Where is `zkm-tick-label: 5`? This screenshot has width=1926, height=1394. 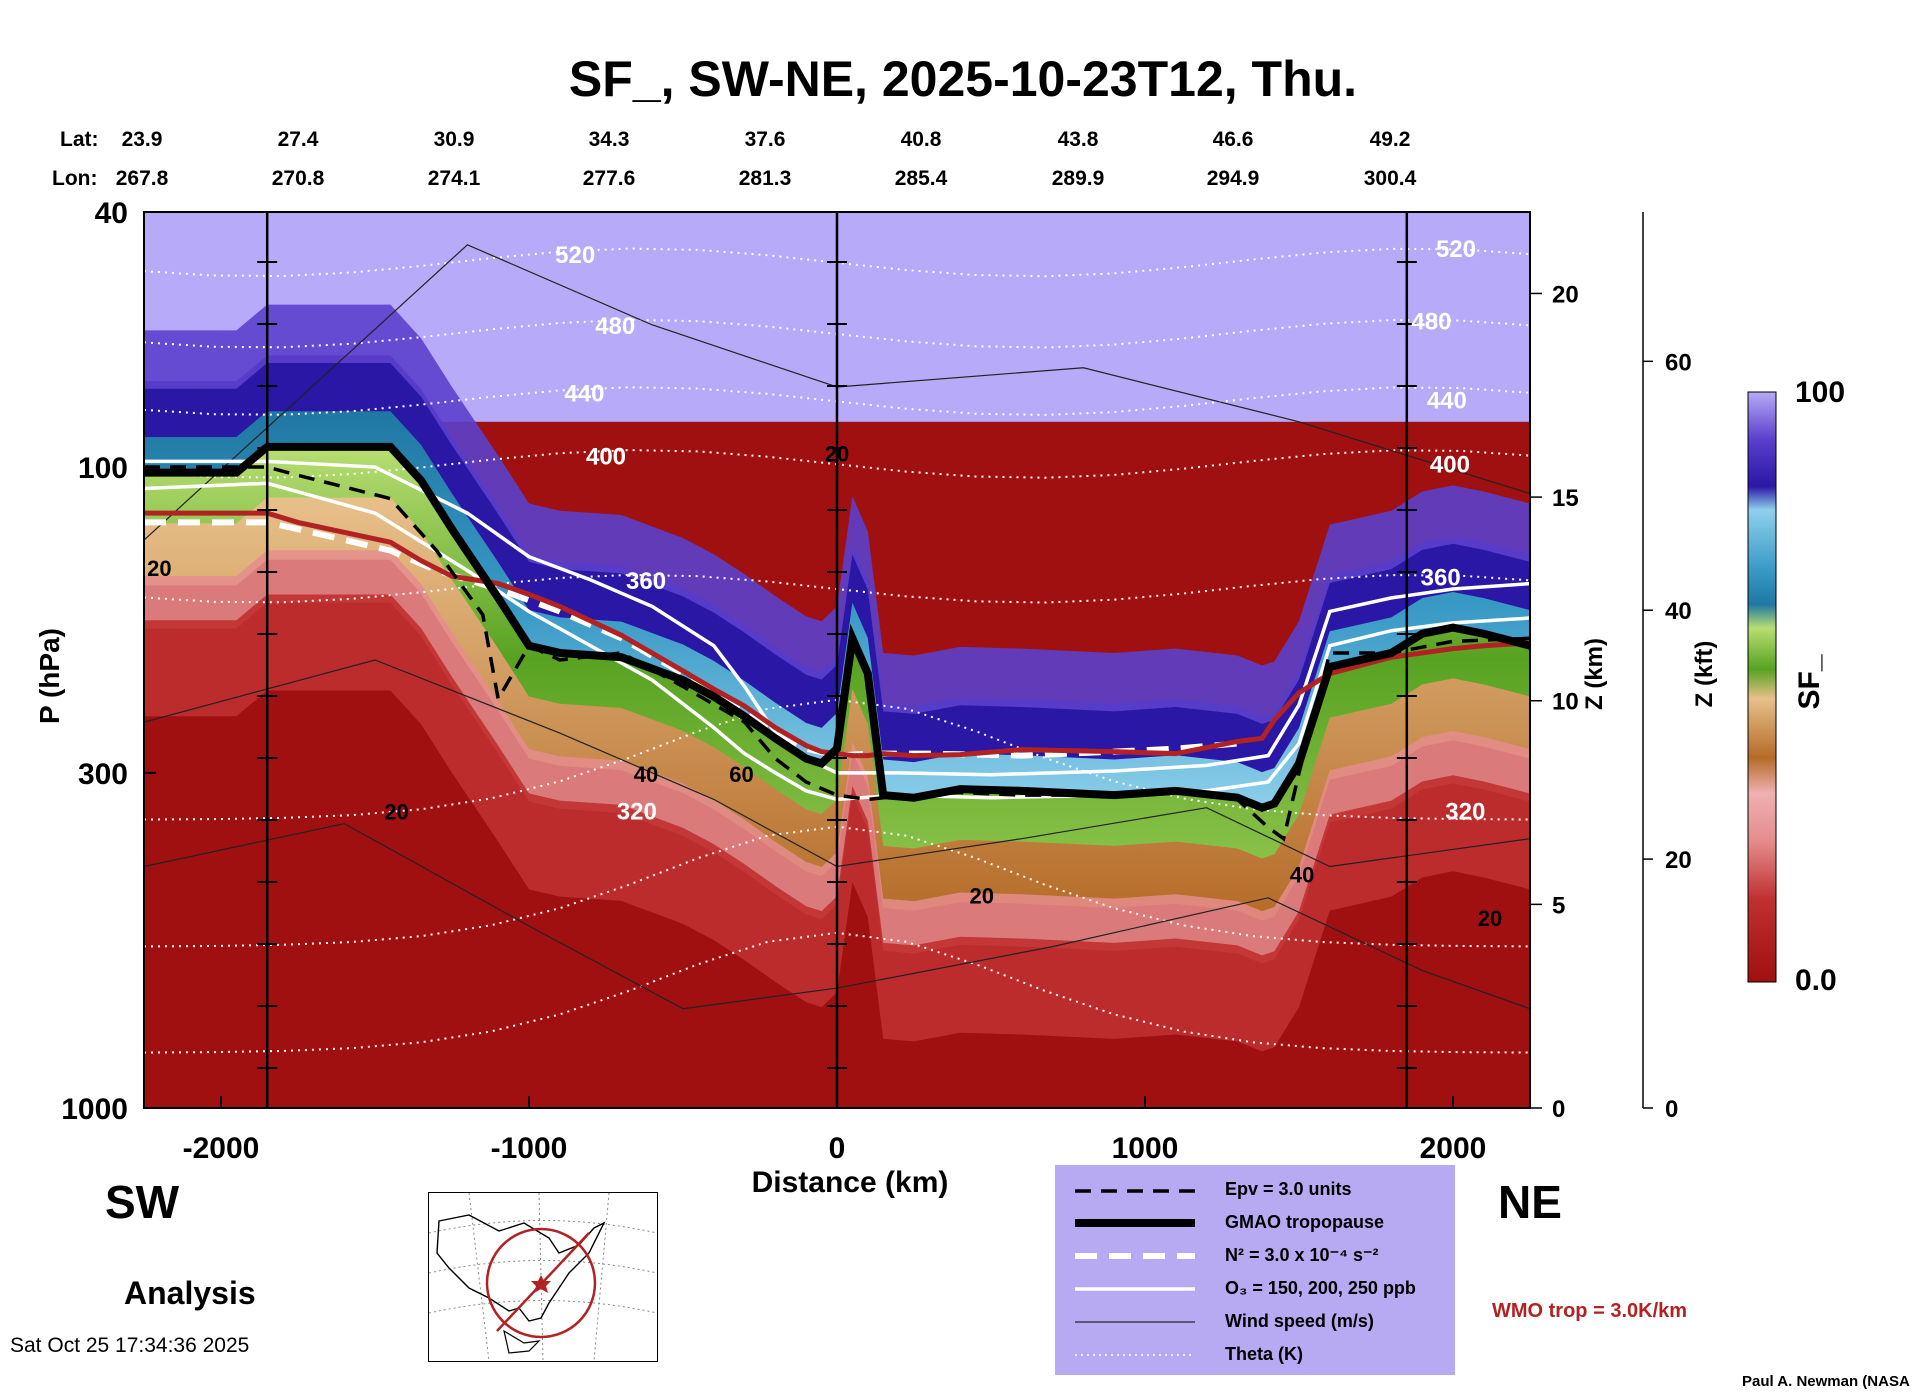
zkm-tick-label: 5 is located at coordinates (1558, 905).